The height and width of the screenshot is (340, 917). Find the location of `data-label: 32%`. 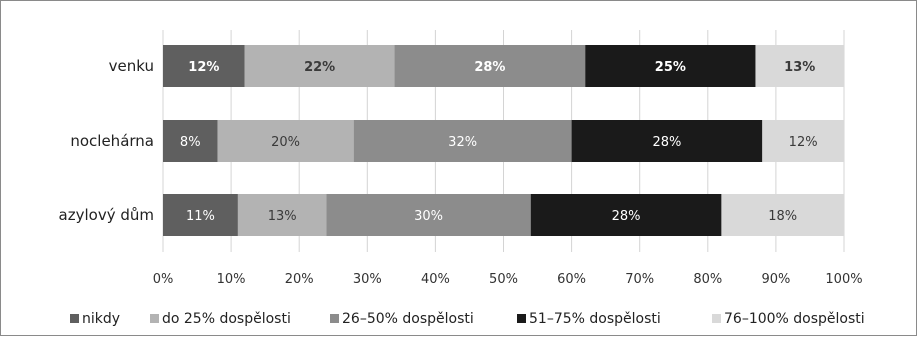

data-label: 32% is located at coordinates (462, 142).